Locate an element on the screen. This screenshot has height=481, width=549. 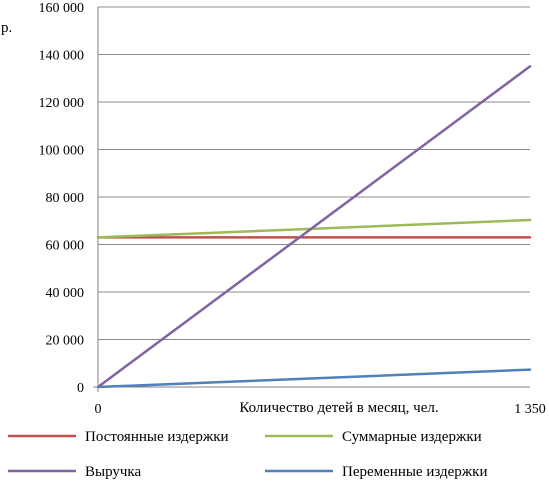
y-tick-label: 140 000 is located at coordinates (62, 56).